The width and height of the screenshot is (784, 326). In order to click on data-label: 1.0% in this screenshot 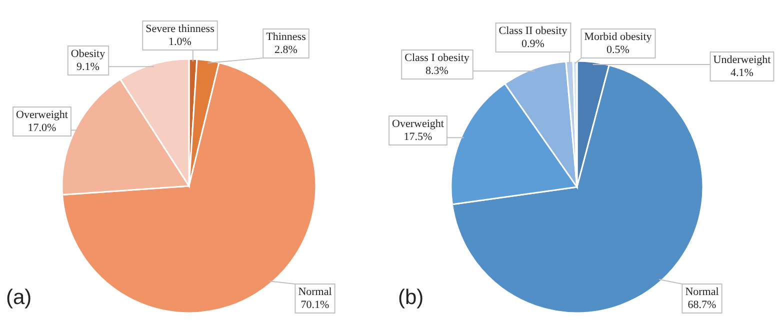, I will do `click(180, 42)`.